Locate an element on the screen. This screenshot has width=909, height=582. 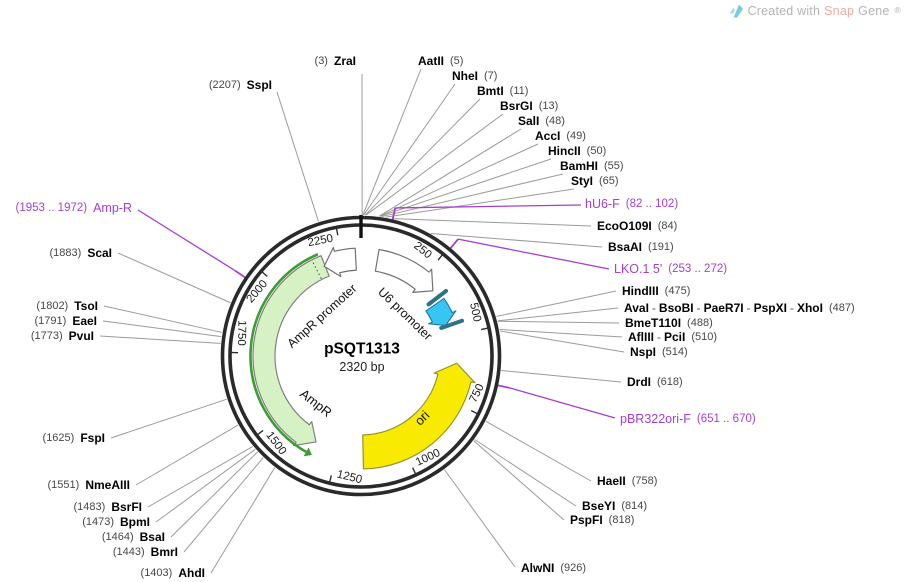
enzyme-label: NspI (514) is located at coordinates (659, 352).